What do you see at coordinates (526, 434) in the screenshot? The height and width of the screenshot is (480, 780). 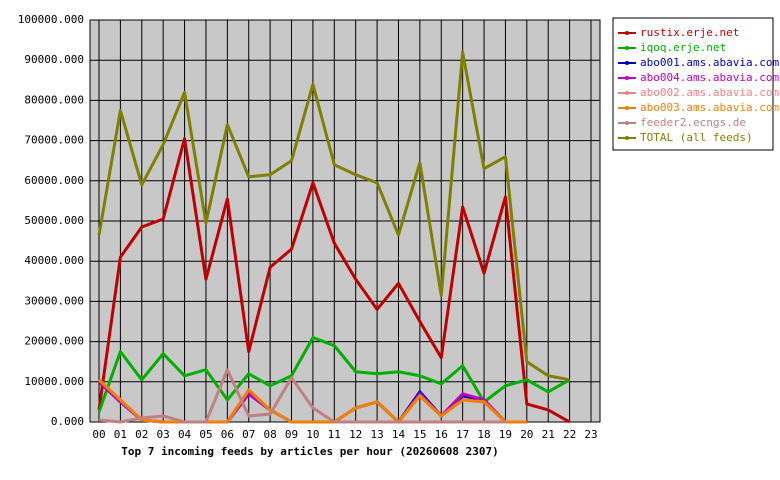 I see `x-tick-label: 20` at bounding box center [526, 434].